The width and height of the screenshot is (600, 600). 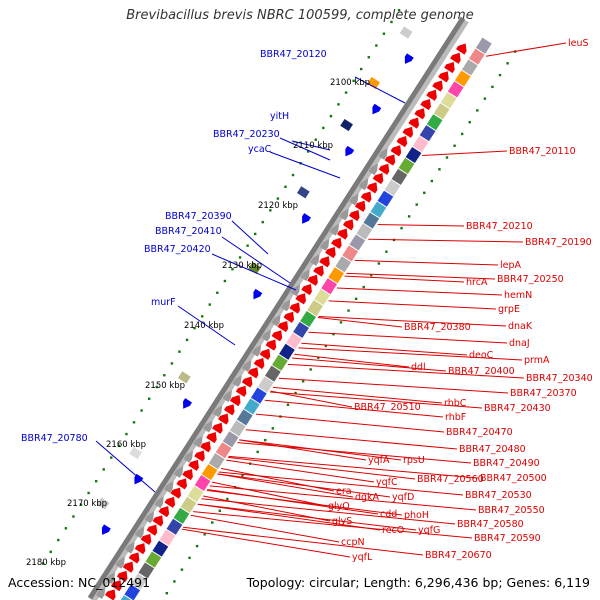 I want to click on gene-label-right: BBR47_20490, so click(x=506, y=463).